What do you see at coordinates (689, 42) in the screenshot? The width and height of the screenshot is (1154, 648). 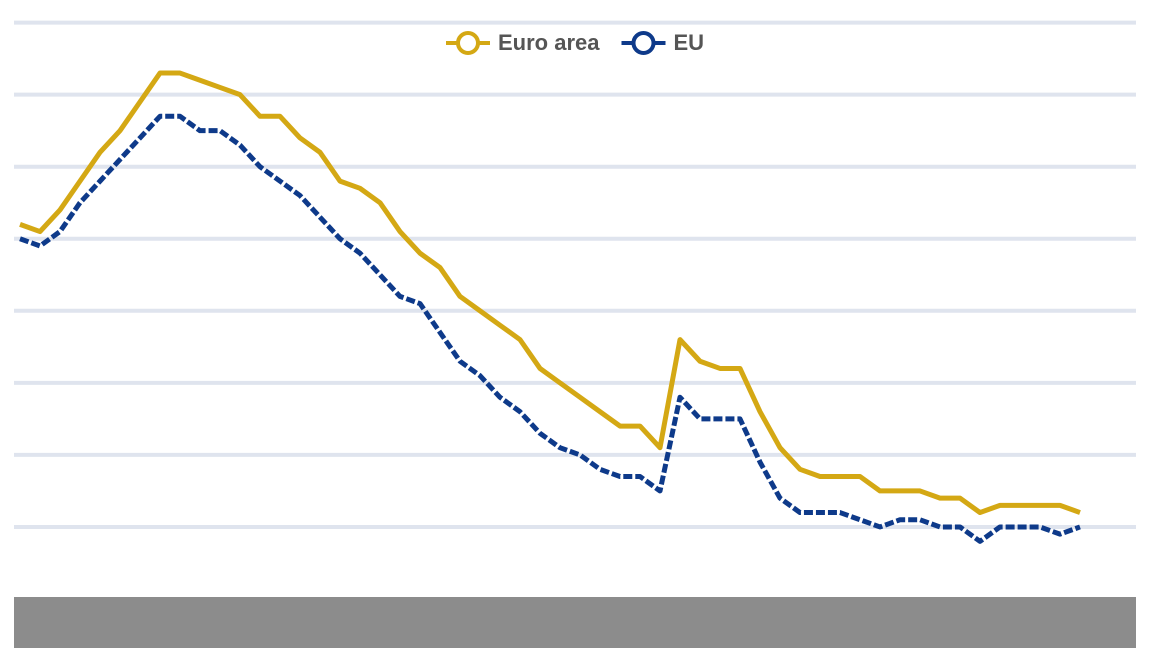 I see `legend-label: EU` at bounding box center [689, 42].